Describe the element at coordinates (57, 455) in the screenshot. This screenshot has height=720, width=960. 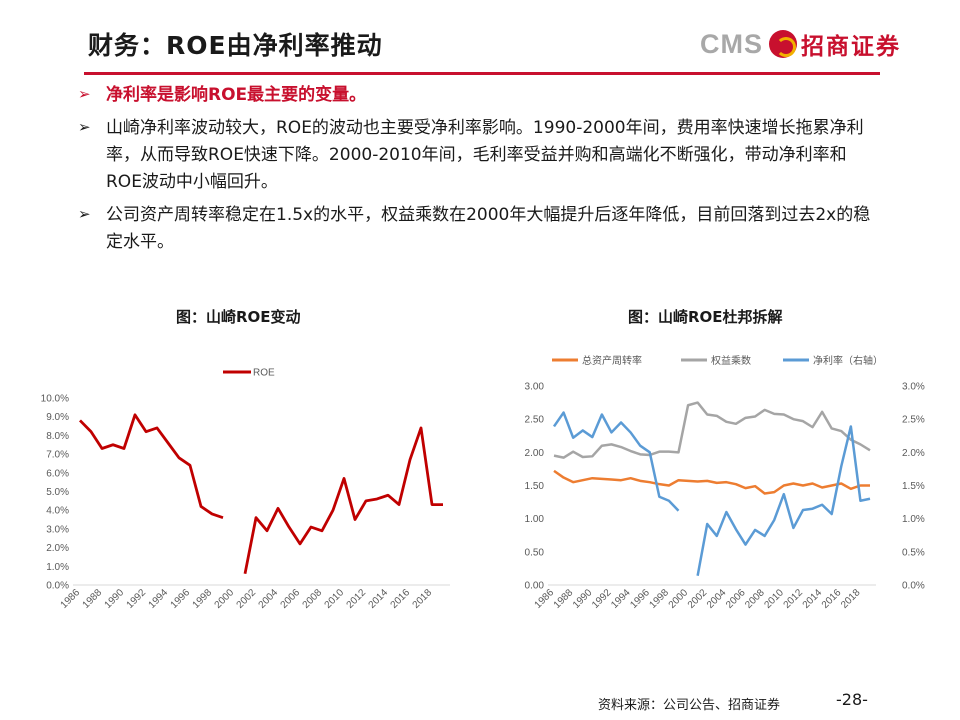
I see `y-tick-label: 7.0%` at that location.